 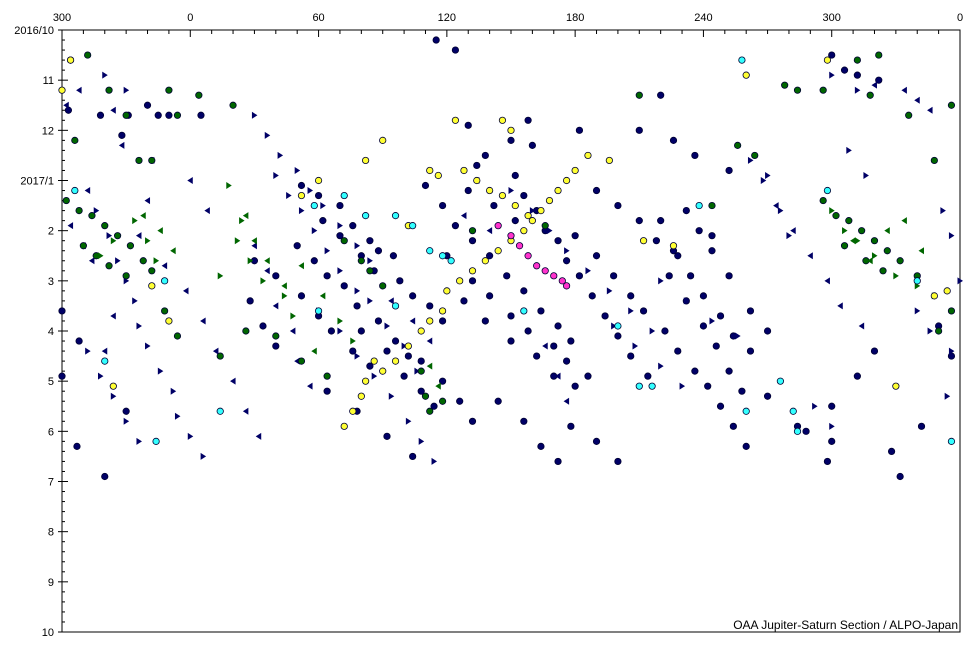 What do you see at coordinates (48, 81) in the screenshot?
I see `y-tick-label: 11` at bounding box center [48, 81].